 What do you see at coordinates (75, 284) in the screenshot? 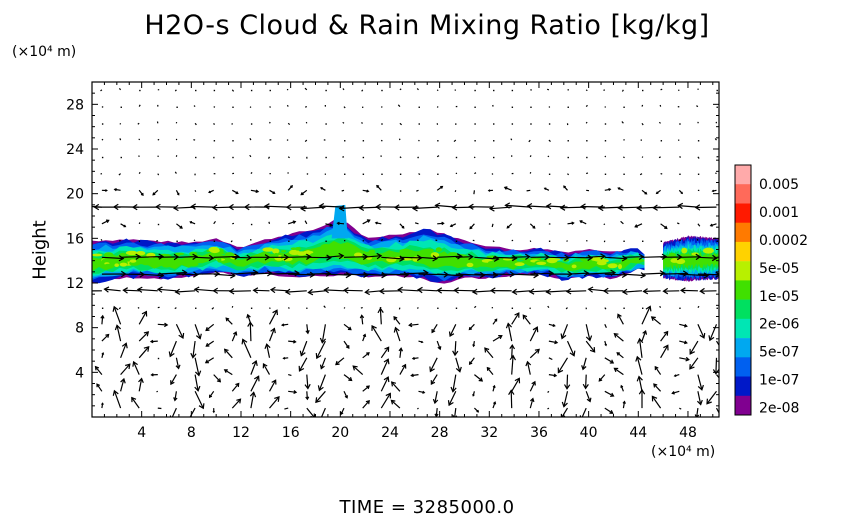
I see `y-tick-label: 12` at bounding box center [75, 284].